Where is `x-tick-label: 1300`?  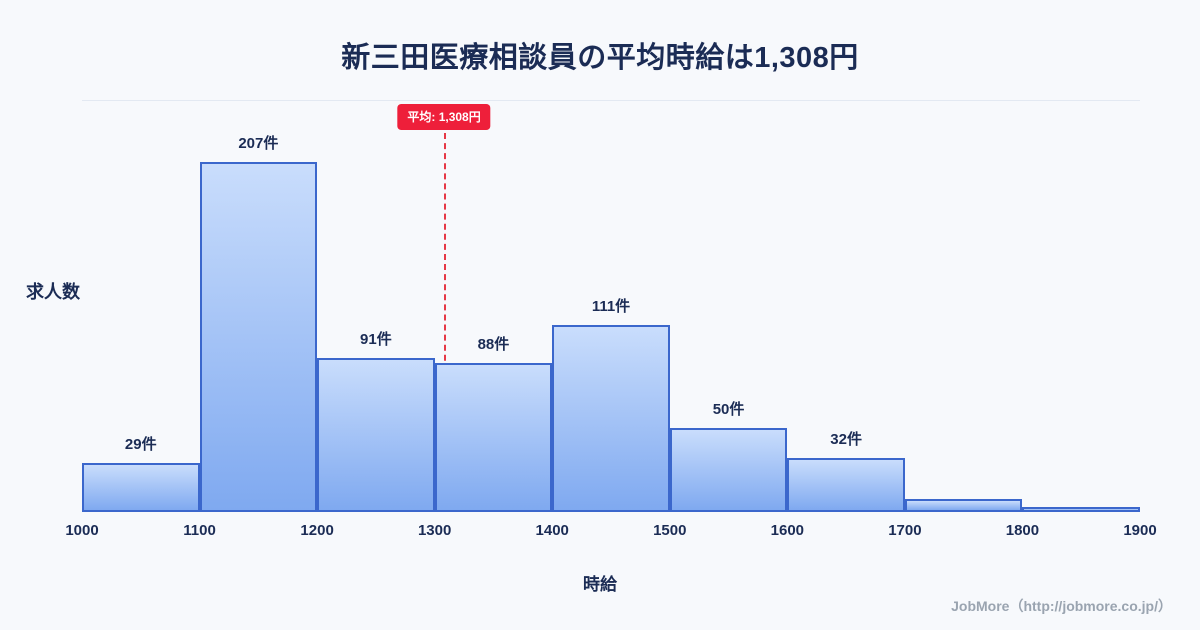
x-tick-label: 1300 is located at coordinates (434, 530).